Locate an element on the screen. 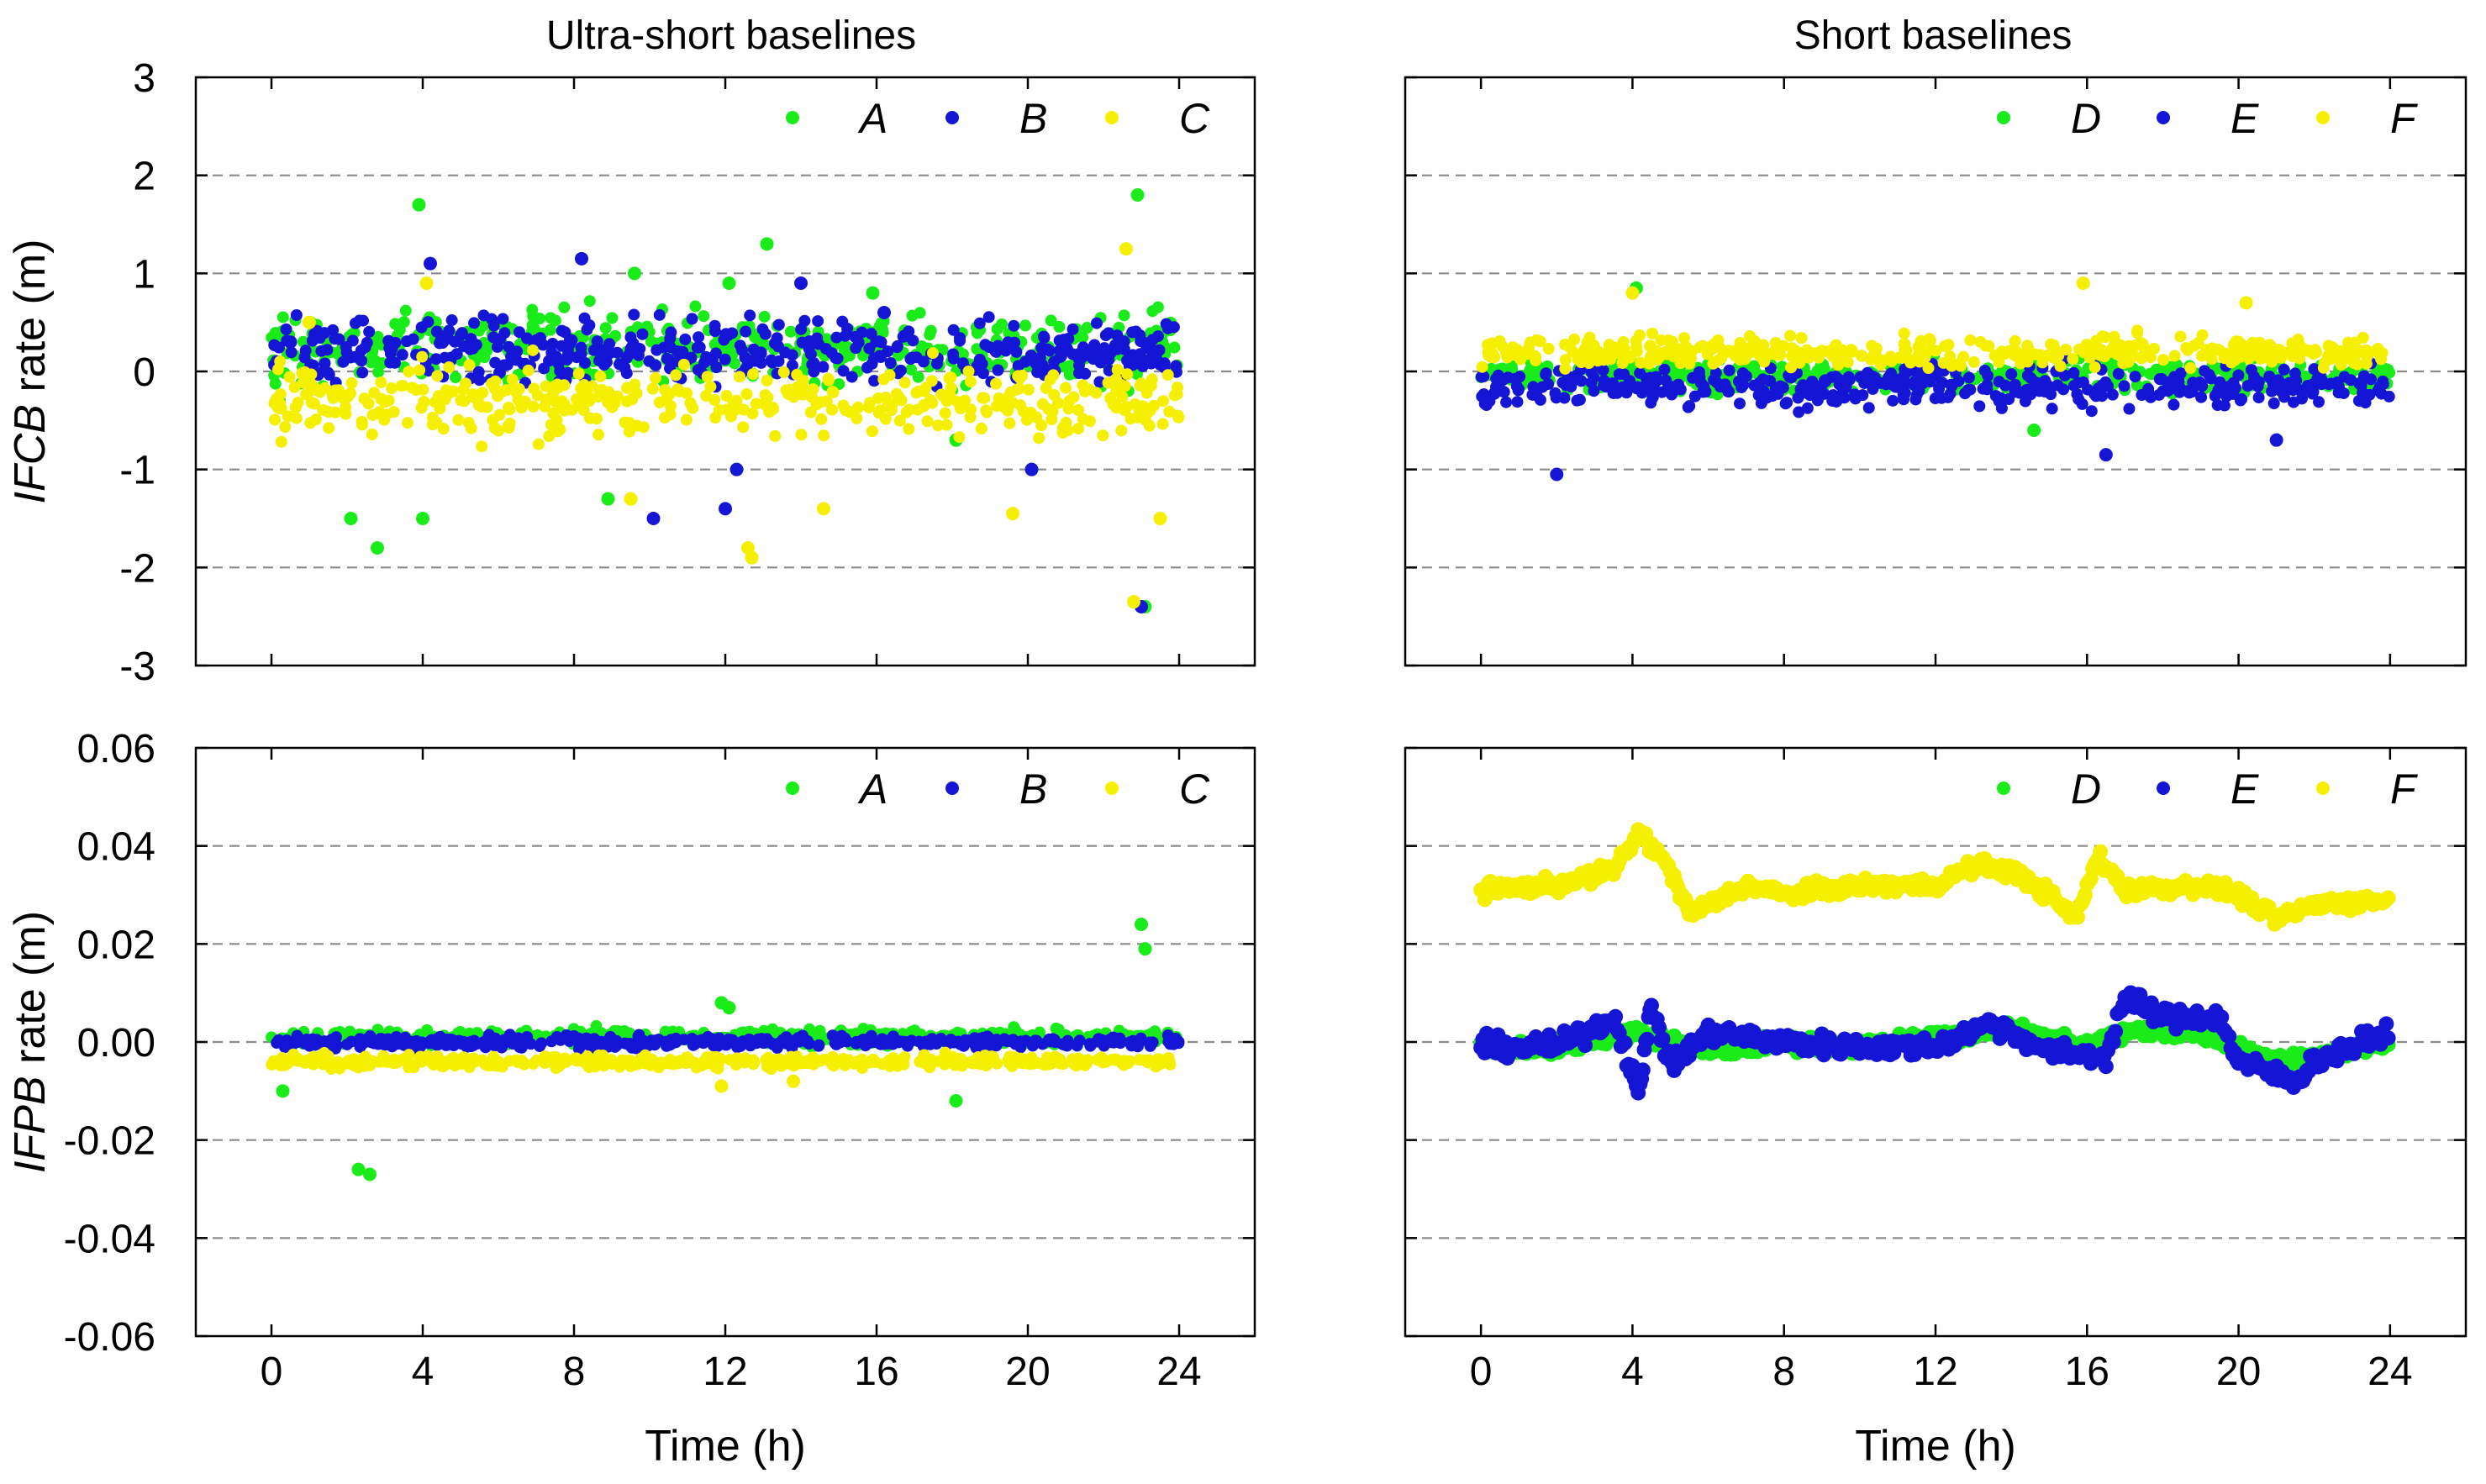 The width and height of the screenshot is (2486, 1484). x-axis-label: Time (h) is located at coordinates (725, 1447).